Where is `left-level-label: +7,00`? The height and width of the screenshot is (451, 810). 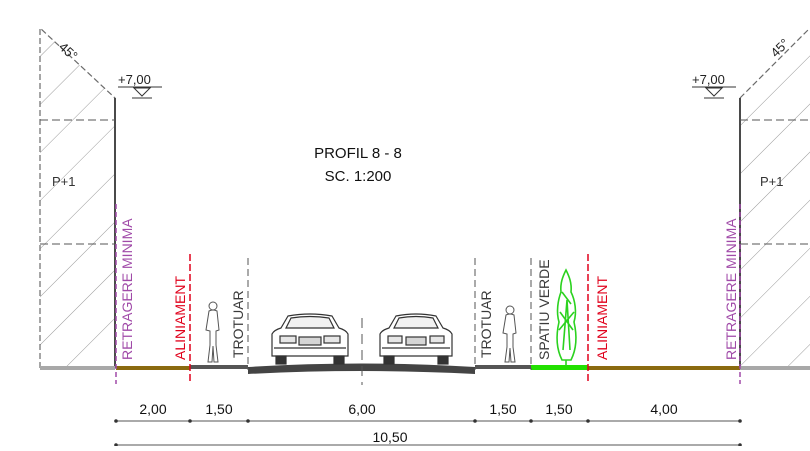
left-level-label: +7,00 is located at coordinates (134, 79).